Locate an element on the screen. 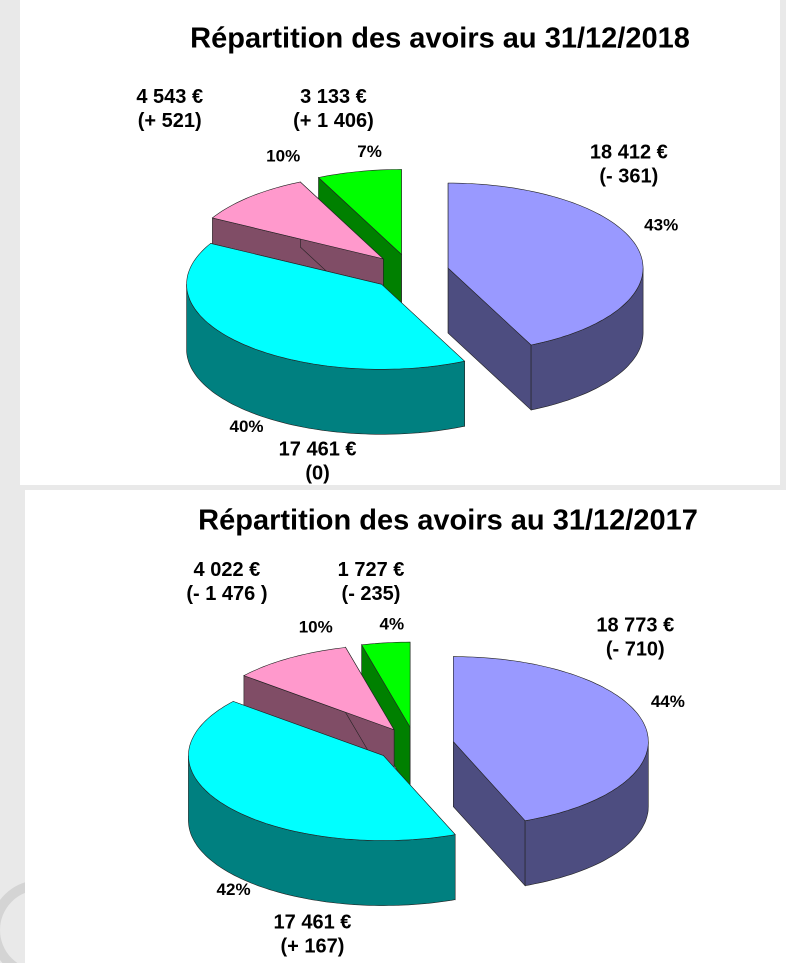 Image resolution: width=786 pixels, height=963 pixels. percent-label: 44% is located at coordinates (668, 701).